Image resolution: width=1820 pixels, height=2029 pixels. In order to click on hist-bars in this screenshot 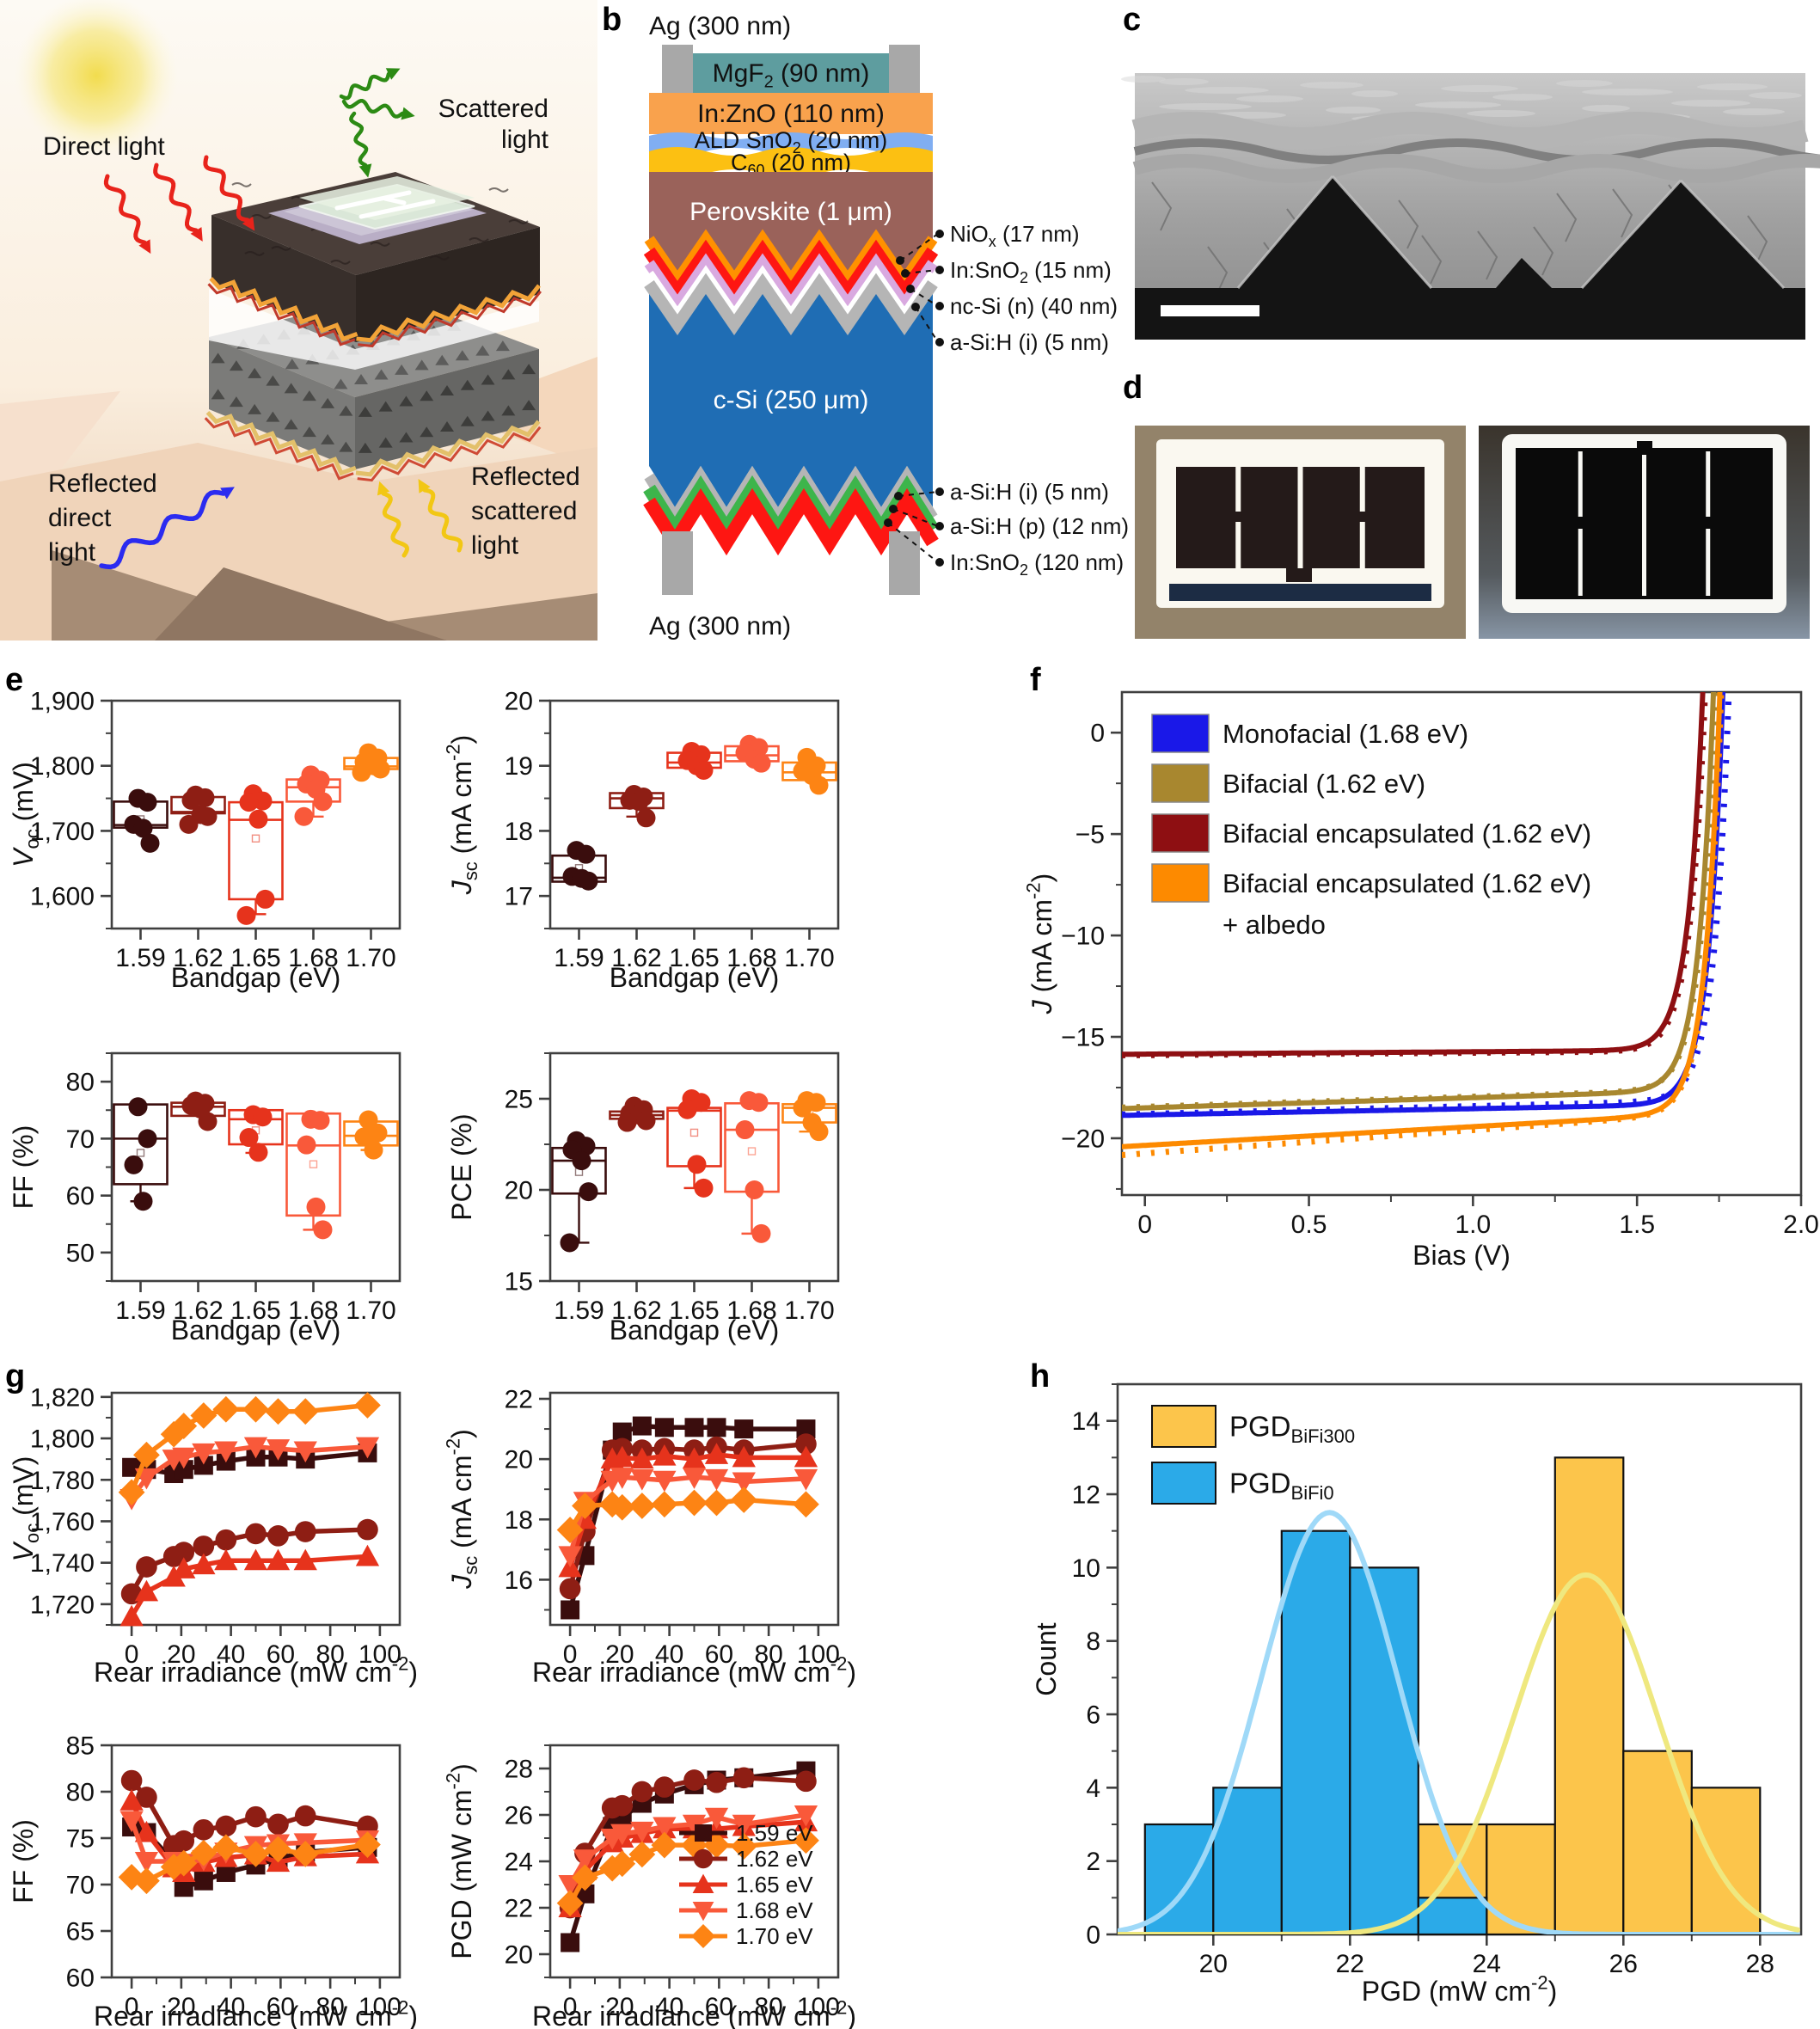, I will do `click(1452, 1696)`.